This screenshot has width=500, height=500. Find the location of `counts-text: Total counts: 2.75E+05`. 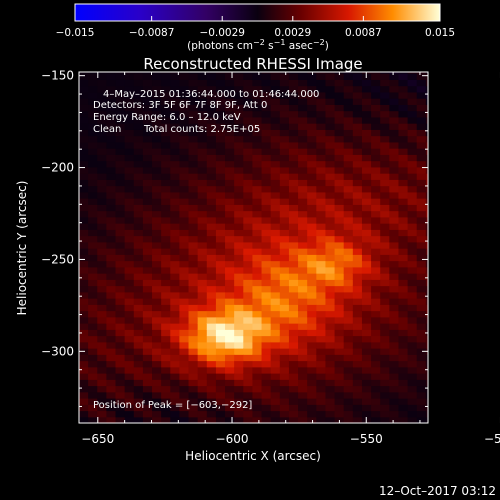

counts-text: Total counts: 2.75E+05 is located at coordinates (201, 129).